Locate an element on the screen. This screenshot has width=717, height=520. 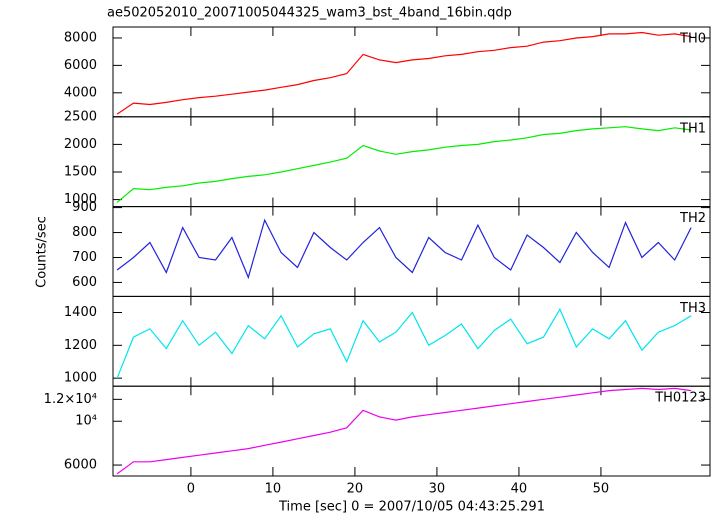
y-tick-label: 600 is located at coordinates (84, 282).